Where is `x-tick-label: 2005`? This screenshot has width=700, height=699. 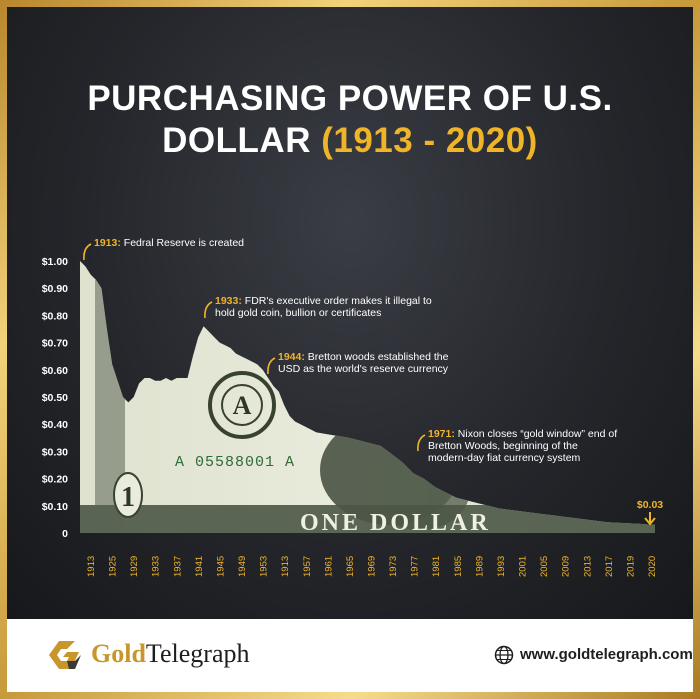
x-tick-label: 2005 is located at coordinates (544, 566).